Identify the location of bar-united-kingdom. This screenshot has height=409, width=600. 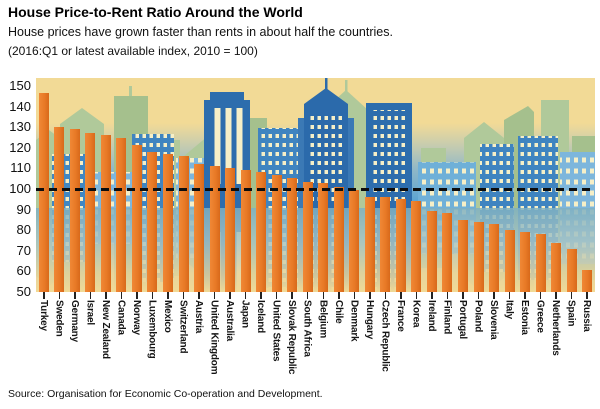
(214, 229).